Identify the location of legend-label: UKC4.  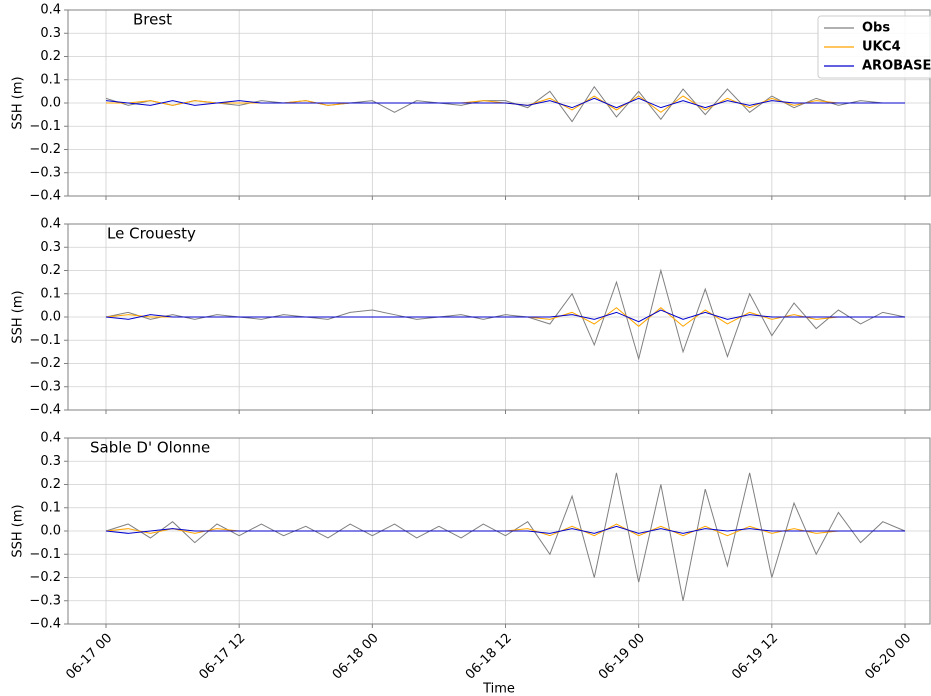
(881, 47).